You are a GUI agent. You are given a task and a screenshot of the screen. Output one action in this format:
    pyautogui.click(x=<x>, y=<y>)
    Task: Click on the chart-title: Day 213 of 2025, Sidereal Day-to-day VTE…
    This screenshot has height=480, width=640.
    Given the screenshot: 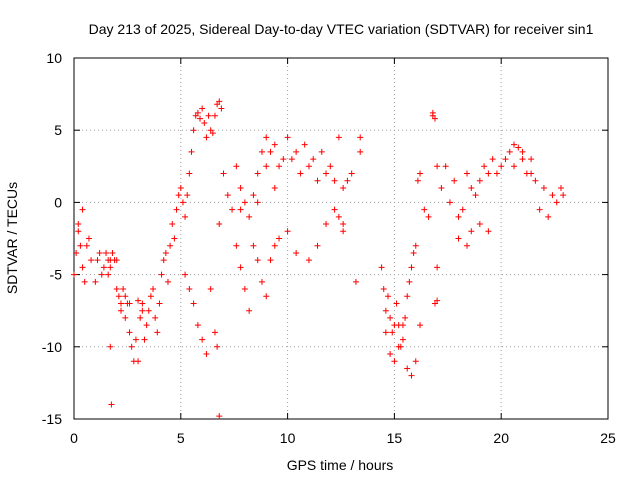 What is the action you would take?
    pyautogui.click(x=341, y=29)
    